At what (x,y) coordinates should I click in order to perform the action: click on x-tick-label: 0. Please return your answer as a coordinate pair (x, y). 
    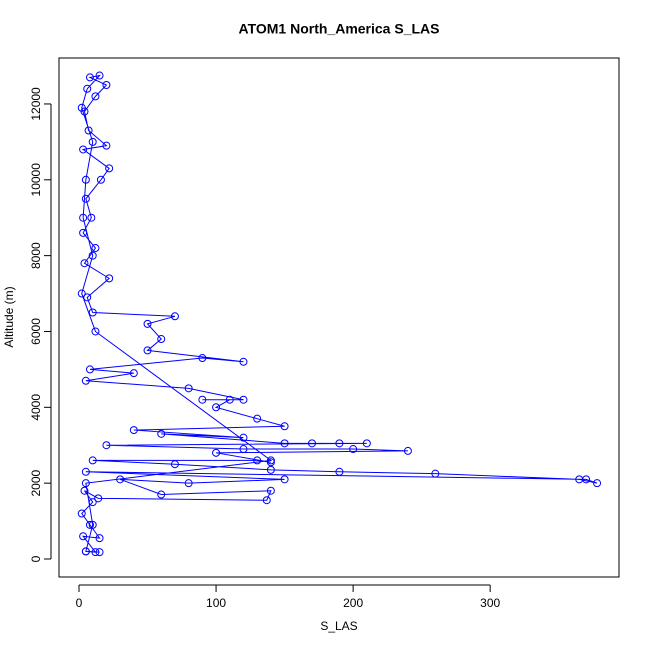
    Looking at the image, I should click on (79, 603).